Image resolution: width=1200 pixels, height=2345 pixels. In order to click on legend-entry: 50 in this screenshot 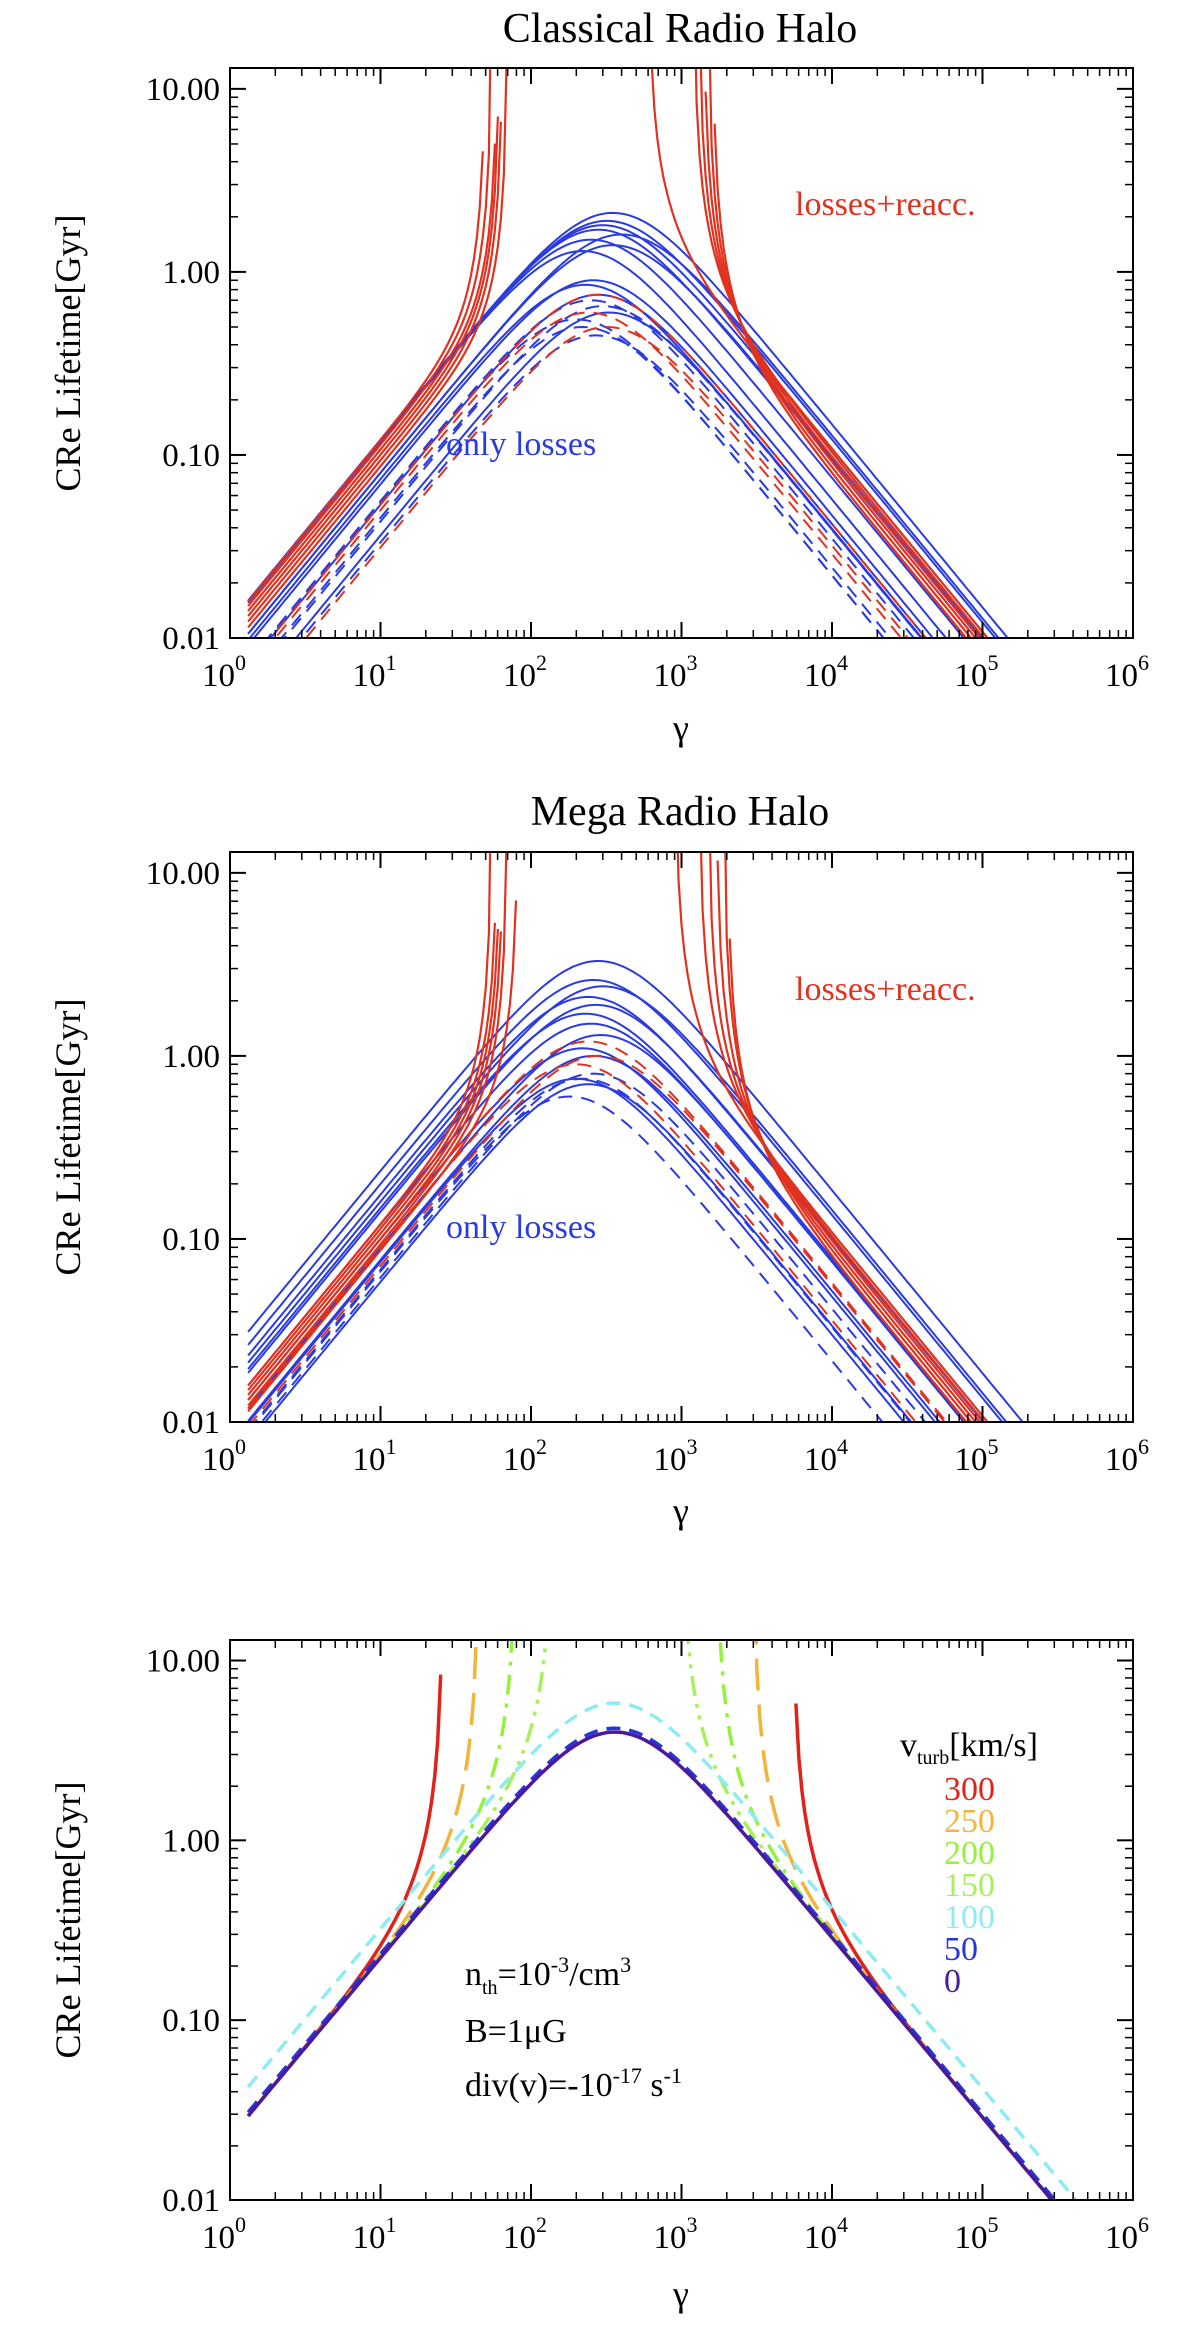, I will do `click(961, 1949)`.